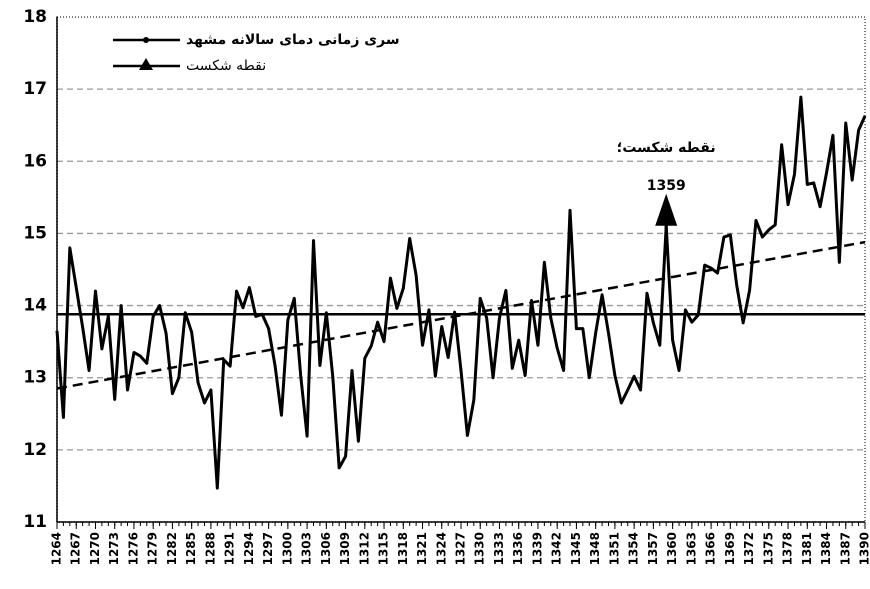 The image size is (870, 589). Describe the element at coordinates (268, 548) in the screenshot. I see `x-tick-label: 1297` at that location.